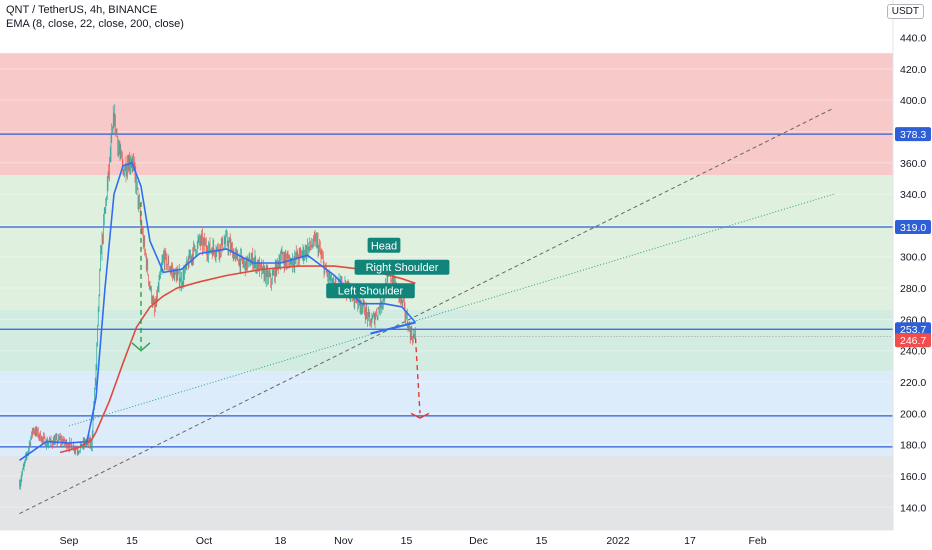  What do you see at coordinates (913, 258) in the screenshot?
I see `price-tick-label: 300.0` at bounding box center [913, 258].